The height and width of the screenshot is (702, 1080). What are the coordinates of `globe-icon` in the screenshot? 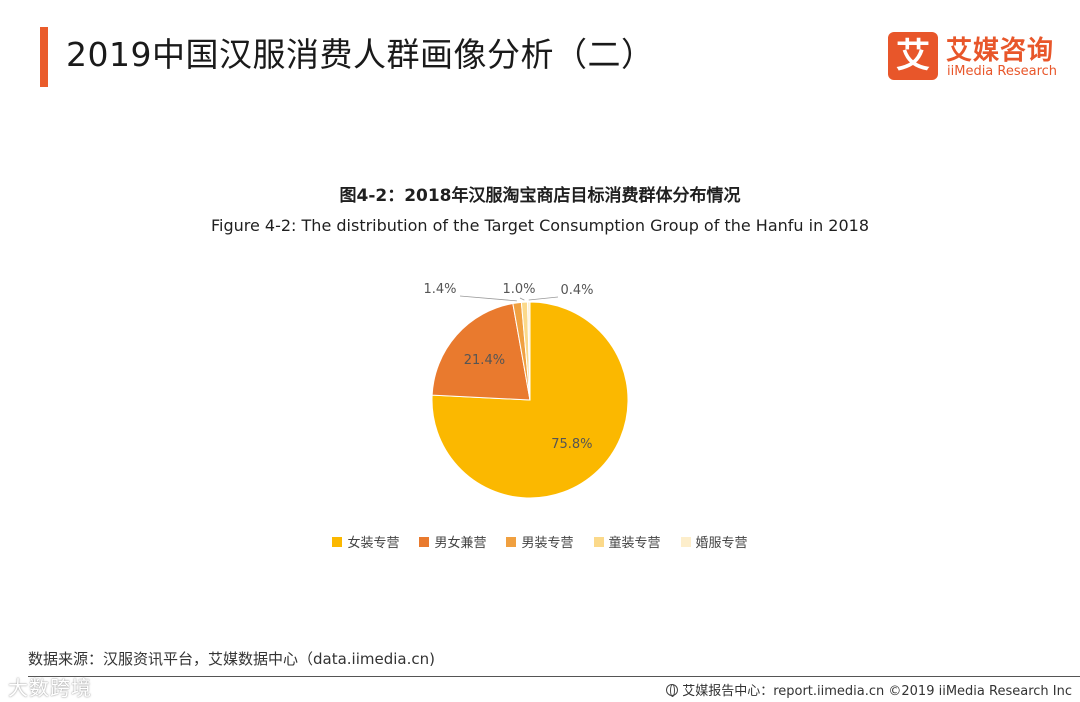 It's located at (672, 690).